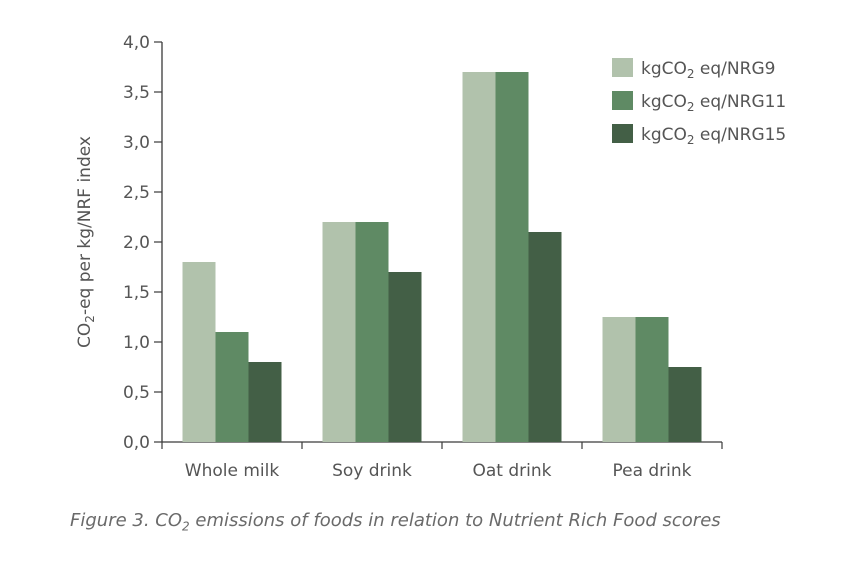  Describe the element at coordinates (136, 443) in the screenshot. I see `y-tick-label: 0,0` at that location.